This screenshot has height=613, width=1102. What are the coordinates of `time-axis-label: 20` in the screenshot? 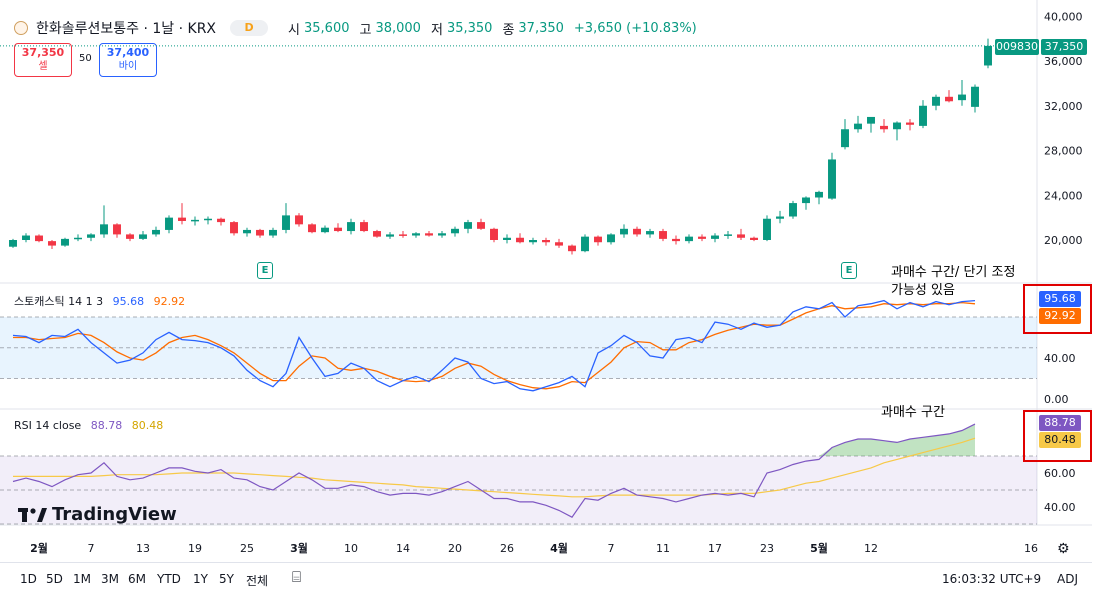 It's located at (455, 548).